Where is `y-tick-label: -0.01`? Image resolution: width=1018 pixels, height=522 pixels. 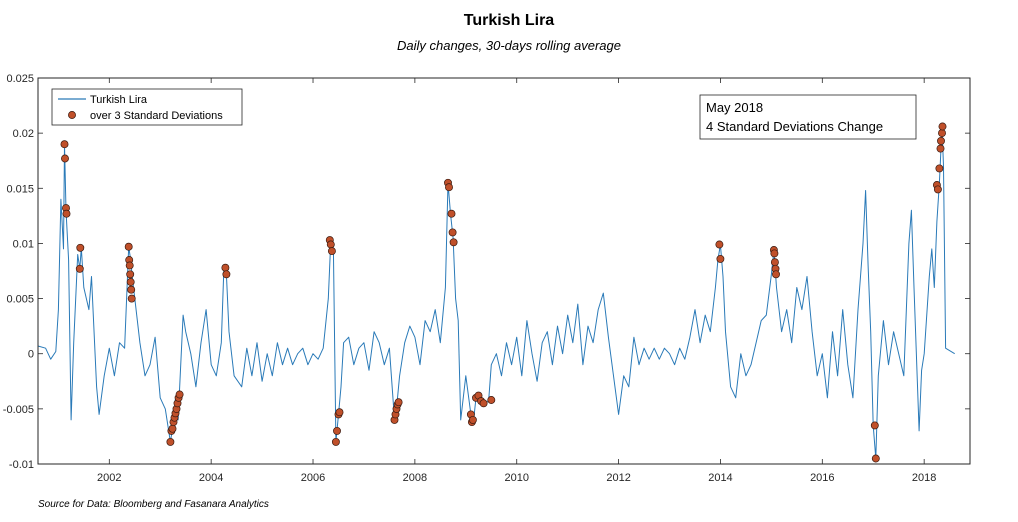 y-tick-label: -0.01 is located at coordinates (21, 465).